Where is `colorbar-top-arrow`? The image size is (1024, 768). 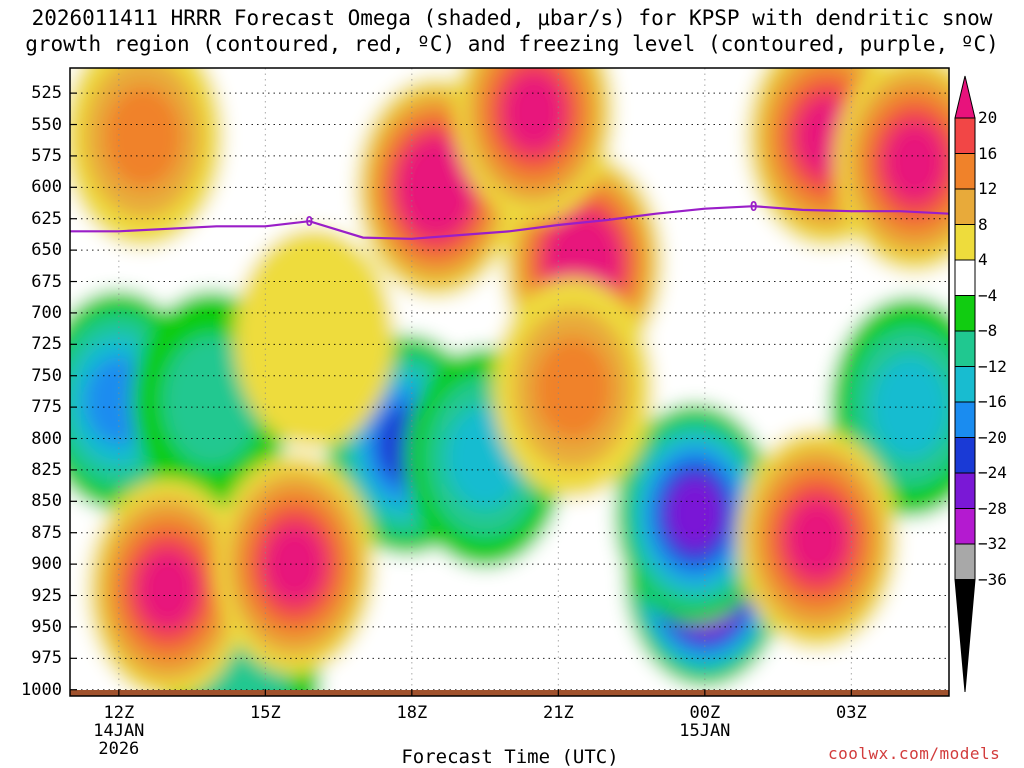 colorbar-top-arrow is located at coordinates (965, 97).